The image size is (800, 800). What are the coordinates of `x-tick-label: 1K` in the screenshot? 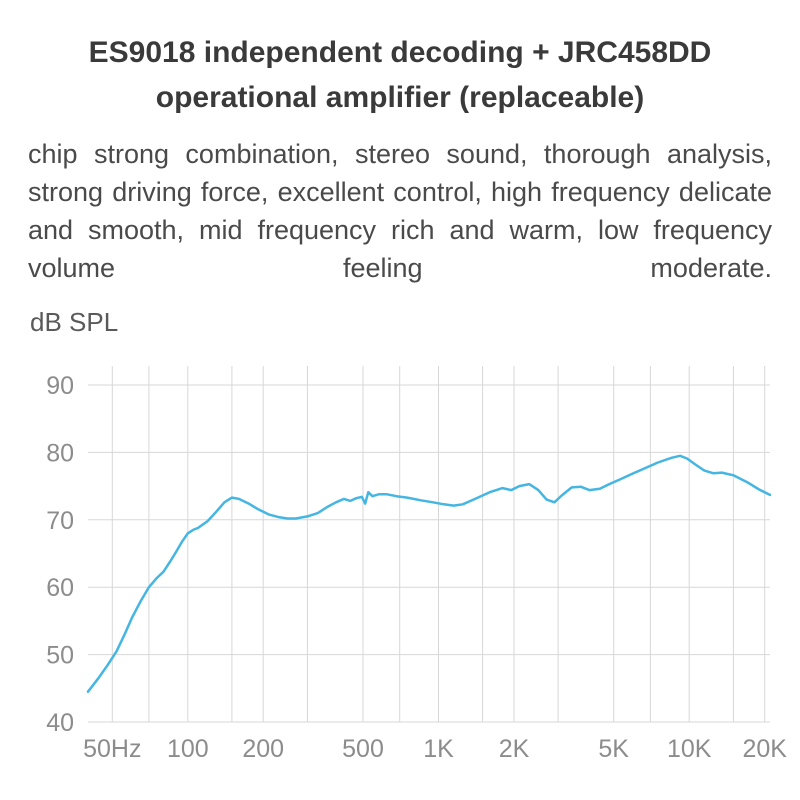 It's located at (438, 749).